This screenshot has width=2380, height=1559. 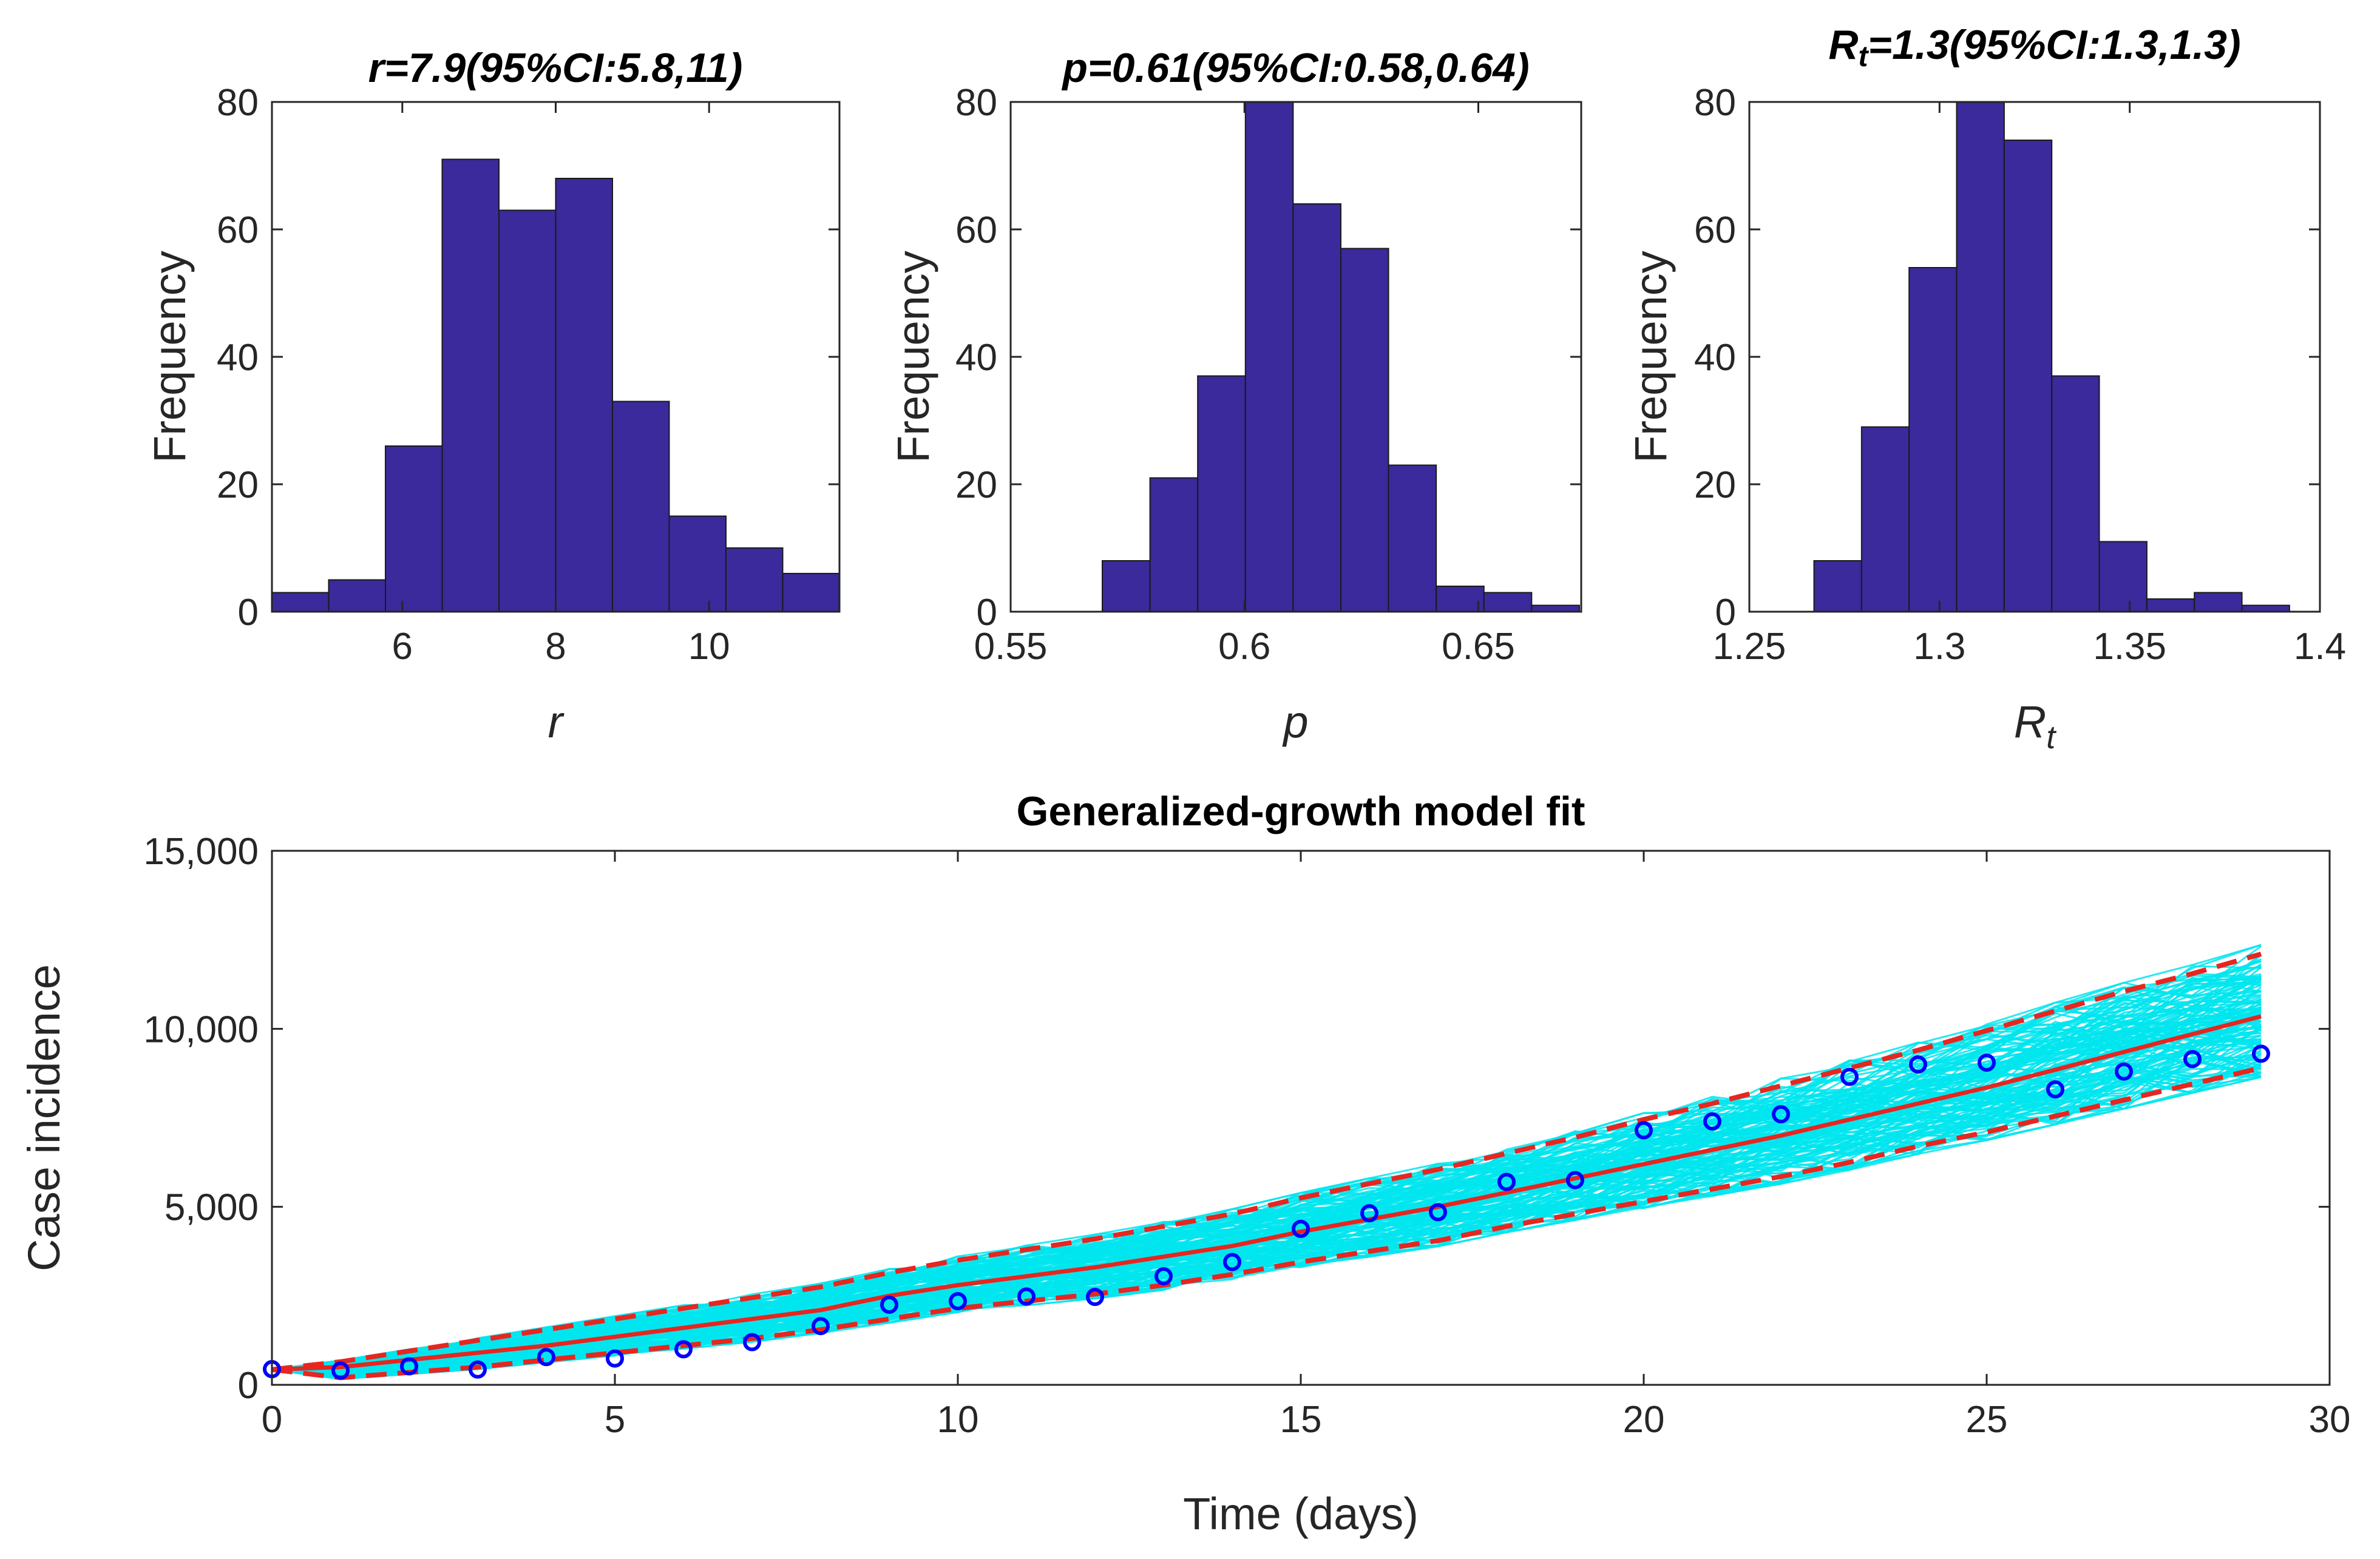 I want to click on histogram-r-xtick-label: 8, so click(x=555, y=647).